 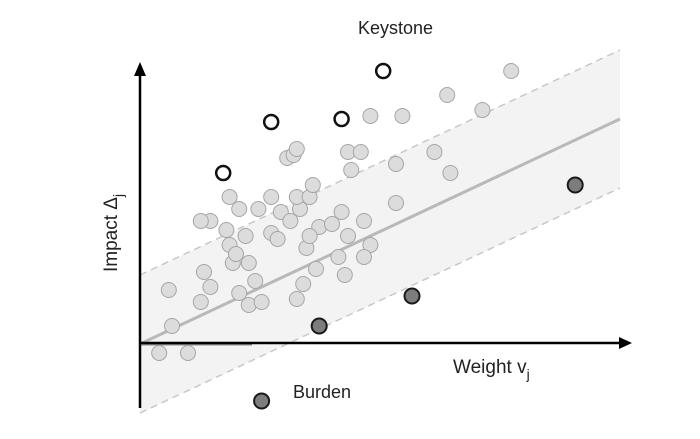 I want to click on y-axis-arrowhead, so click(x=140, y=69).